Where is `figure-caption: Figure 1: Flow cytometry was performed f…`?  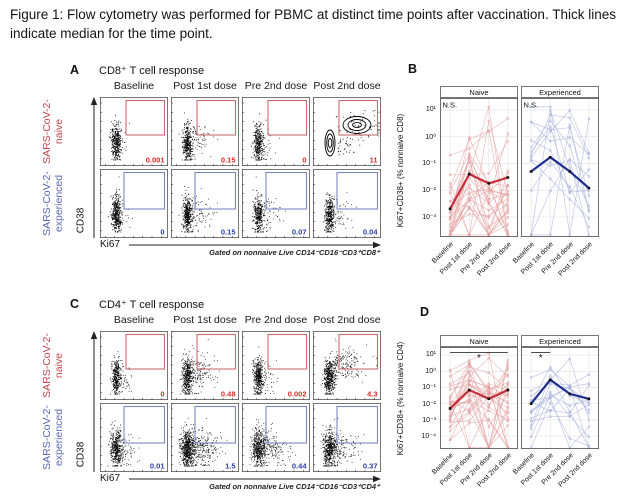 figure-caption: Figure 1: Flow cytometry was performed f… is located at coordinates (313, 24).